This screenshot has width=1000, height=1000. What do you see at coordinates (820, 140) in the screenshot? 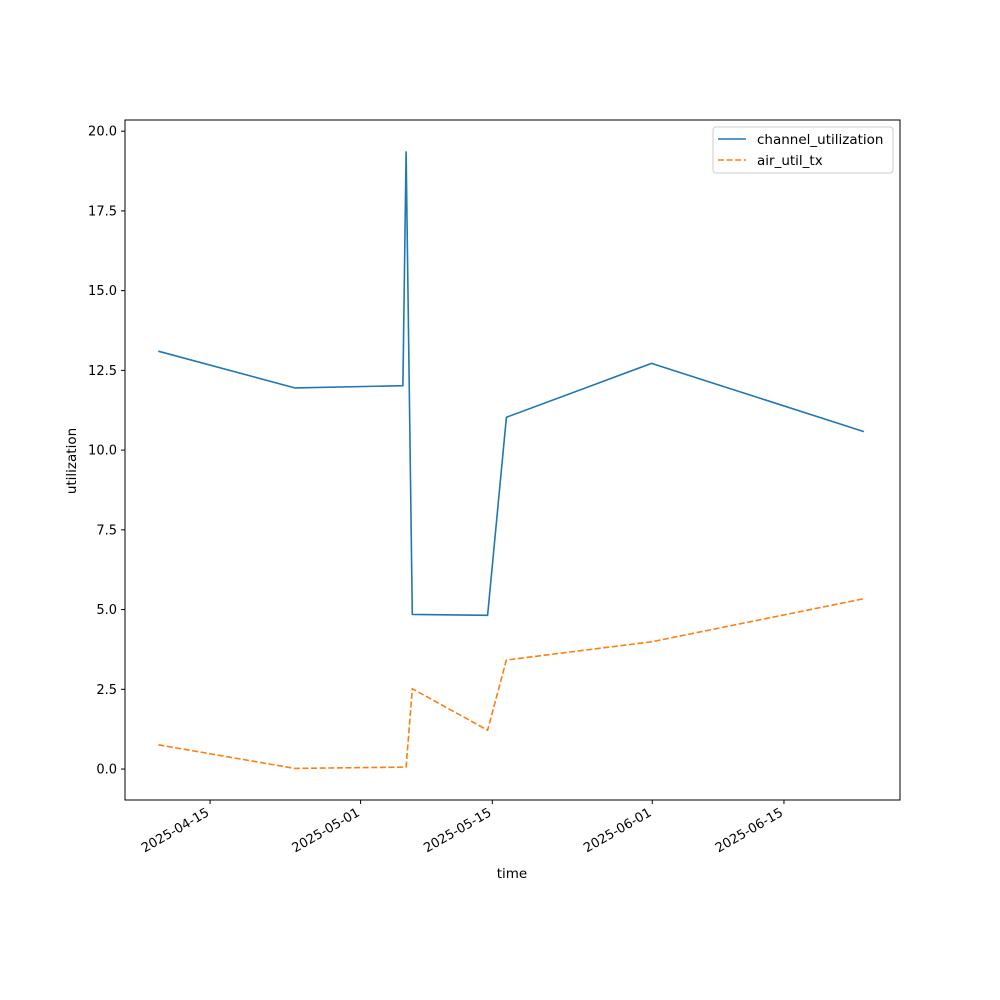
I see `legend-label-channel_utilization: channel_utilization` at bounding box center [820, 140].